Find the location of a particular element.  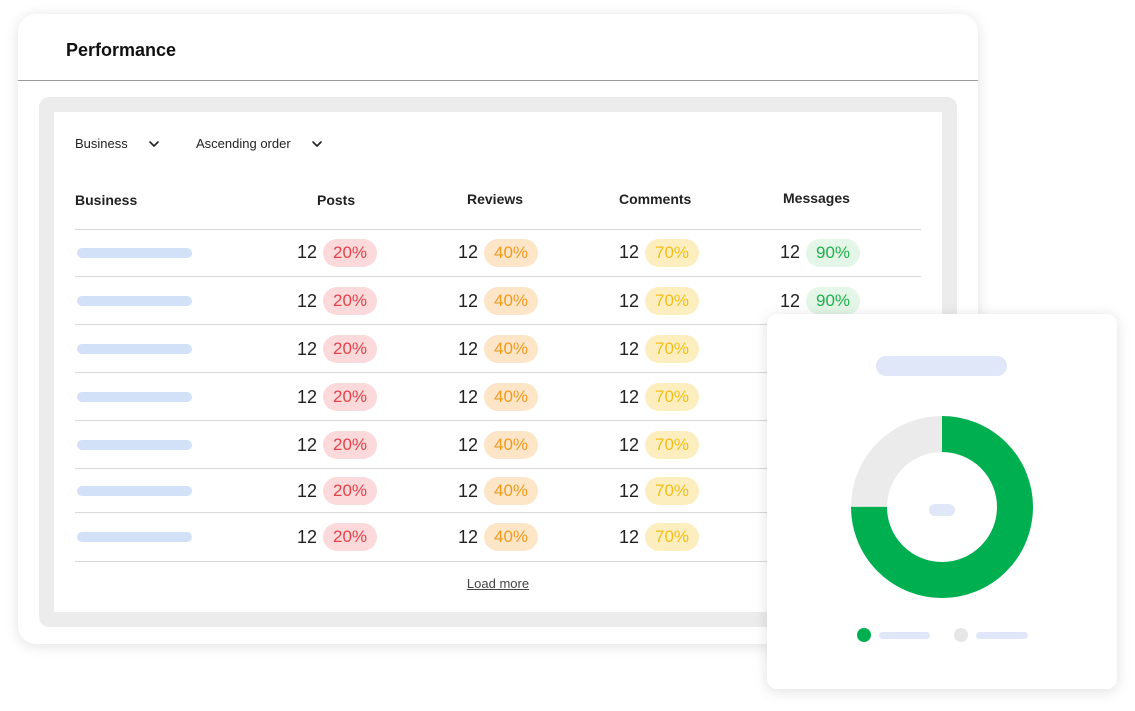

column-header-business: Business is located at coordinates (106, 200).